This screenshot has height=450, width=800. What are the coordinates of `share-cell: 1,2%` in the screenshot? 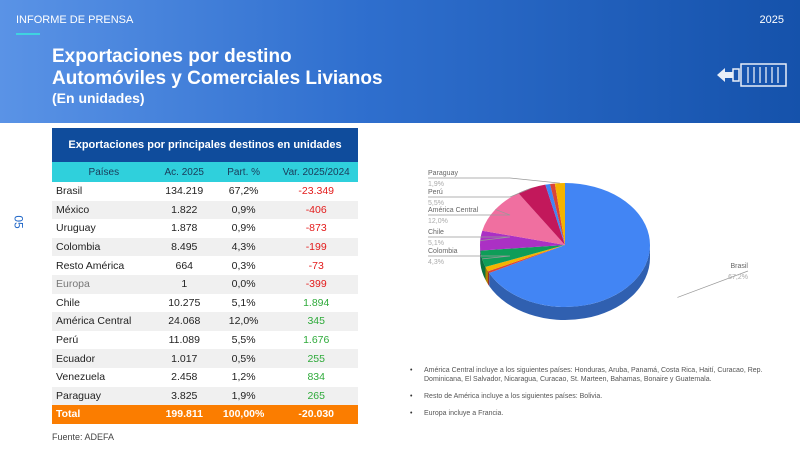 It's located at (243, 377).